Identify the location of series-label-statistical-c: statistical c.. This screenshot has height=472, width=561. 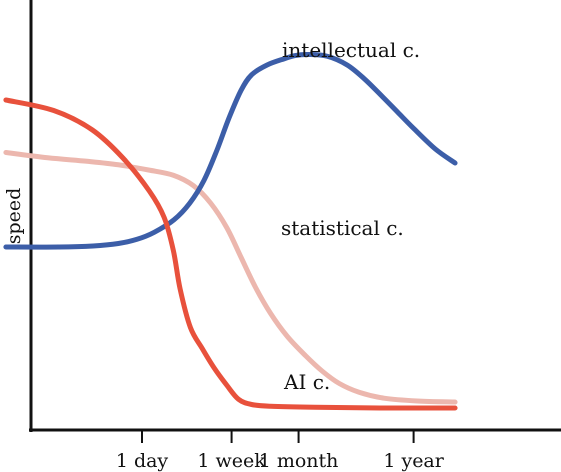
(342, 228).